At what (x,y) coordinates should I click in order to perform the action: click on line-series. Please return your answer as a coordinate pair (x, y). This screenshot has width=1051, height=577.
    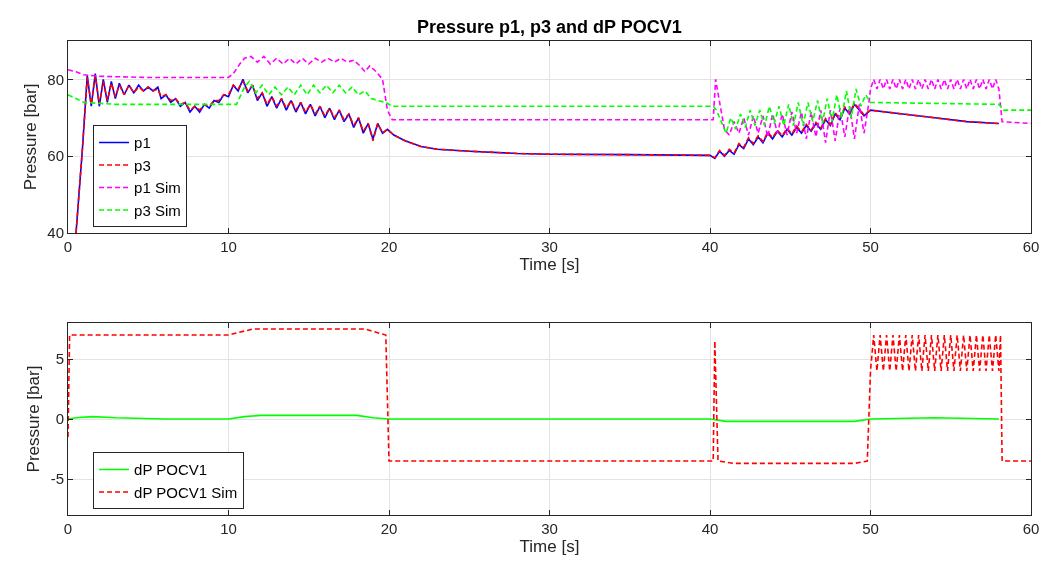
    Looking at the image, I should click on (549, 107).